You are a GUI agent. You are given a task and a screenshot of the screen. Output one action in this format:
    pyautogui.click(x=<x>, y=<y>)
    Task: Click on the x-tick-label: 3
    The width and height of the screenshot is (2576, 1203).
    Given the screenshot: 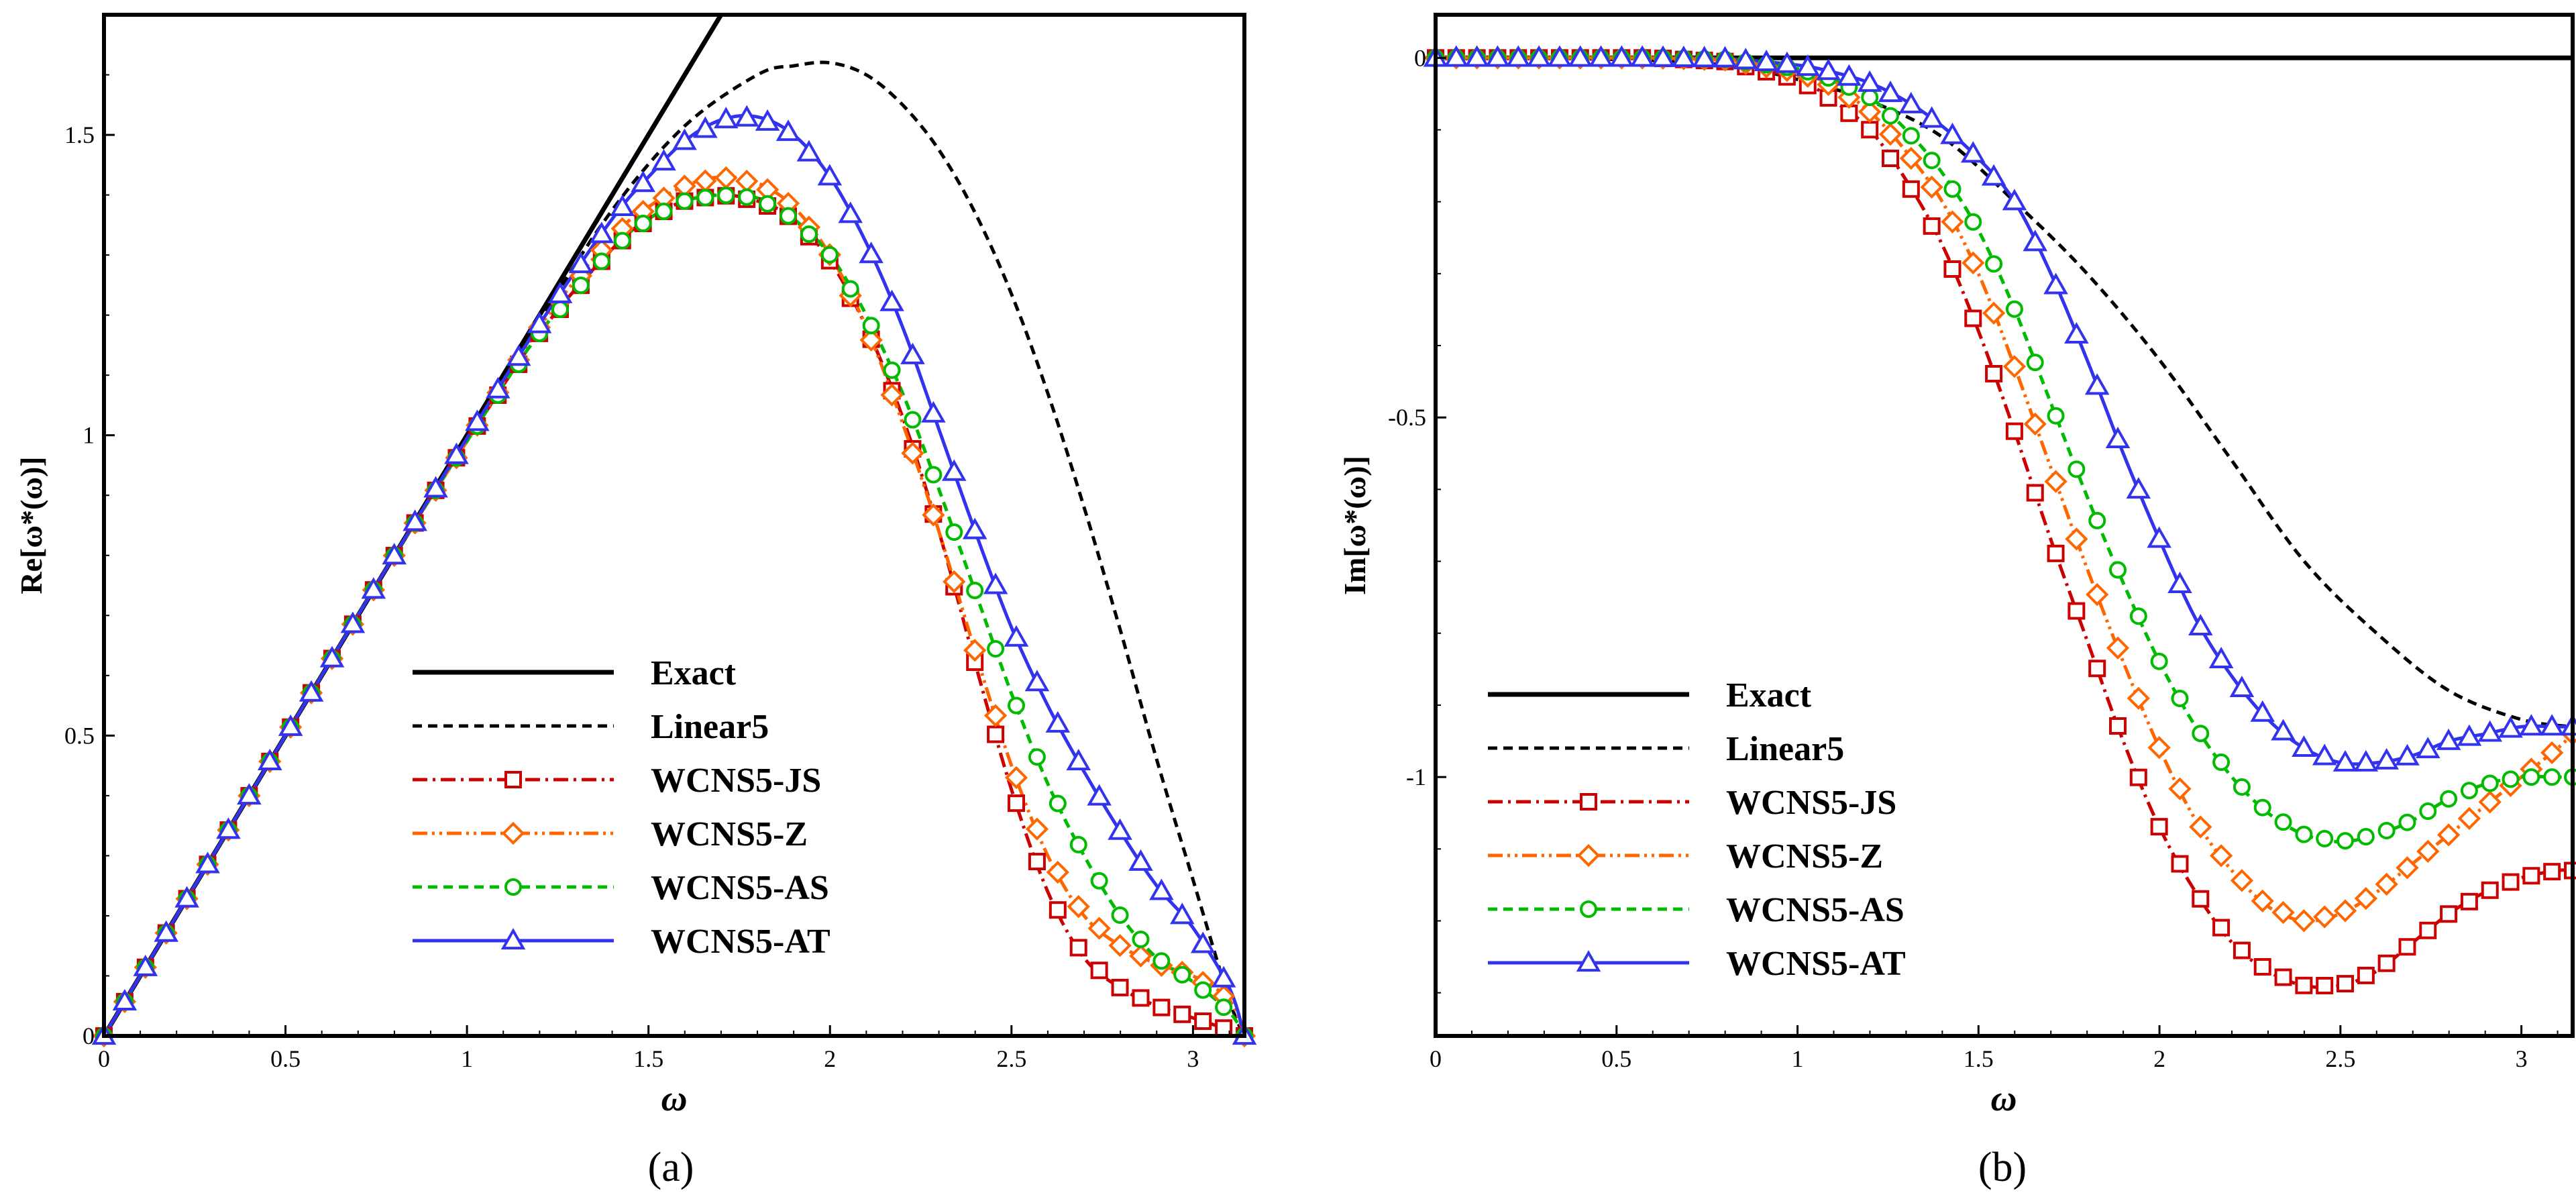 What is the action you would take?
    pyautogui.click(x=2522, y=1058)
    